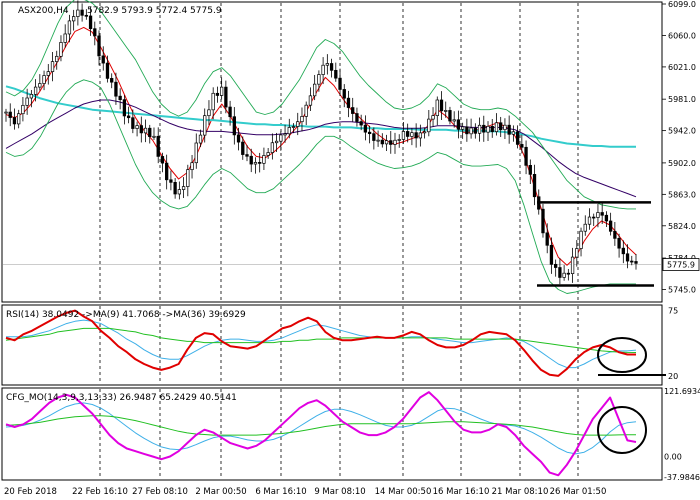 This screenshot has width=700, height=500. I want to click on x-tick-label: 2 Mar 00:50, so click(220, 492).